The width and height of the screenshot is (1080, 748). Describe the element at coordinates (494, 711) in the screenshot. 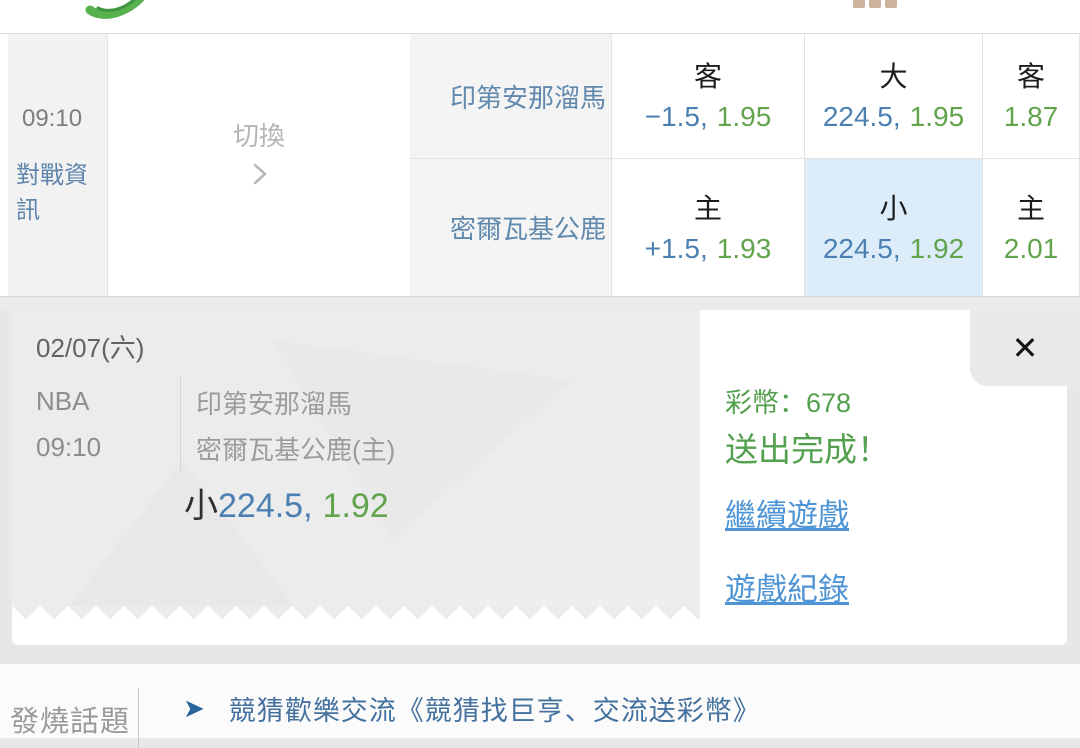

I see `promo-text: 競猜歡樂交流《競猜找巨亨、交流送彩幣》` at that location.